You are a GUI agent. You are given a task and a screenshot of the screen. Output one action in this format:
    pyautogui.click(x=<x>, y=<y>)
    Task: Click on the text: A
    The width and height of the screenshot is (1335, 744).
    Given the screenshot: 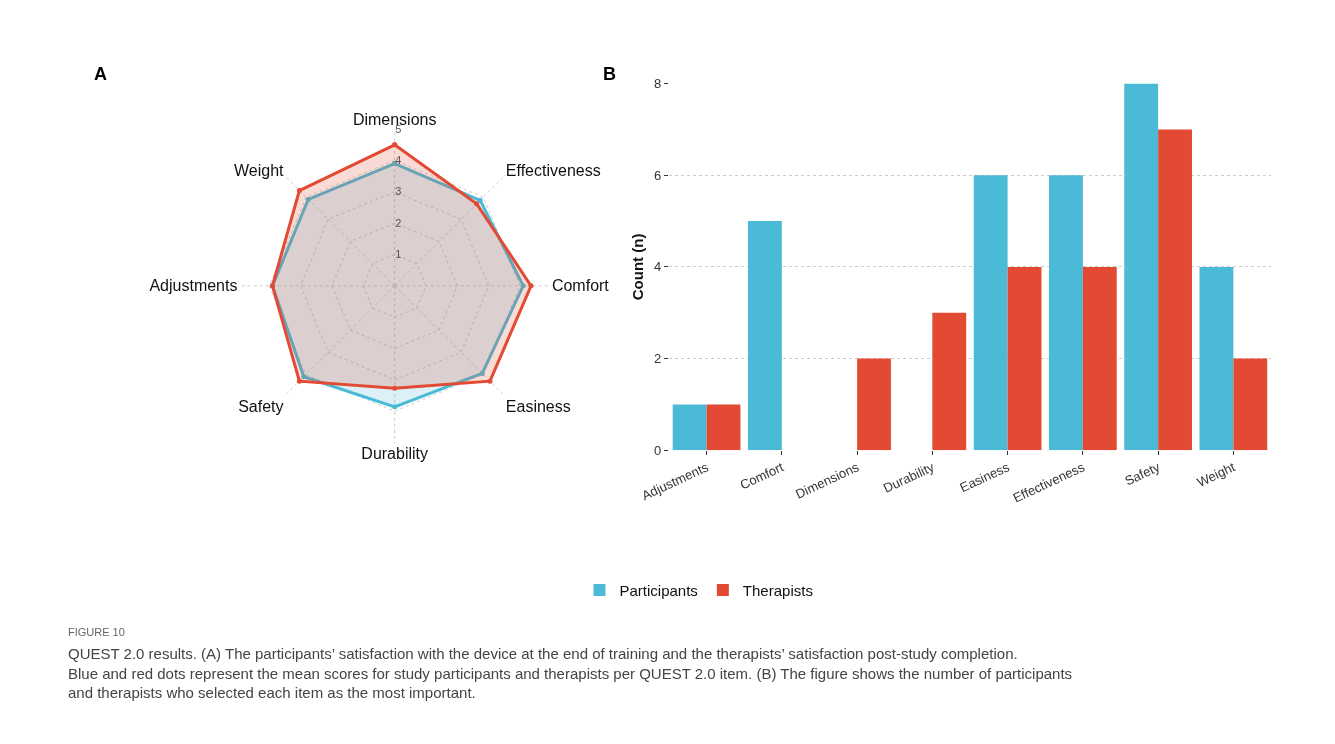 What is the action you would take?
    pyautogui.click(x=100, y=74)
    